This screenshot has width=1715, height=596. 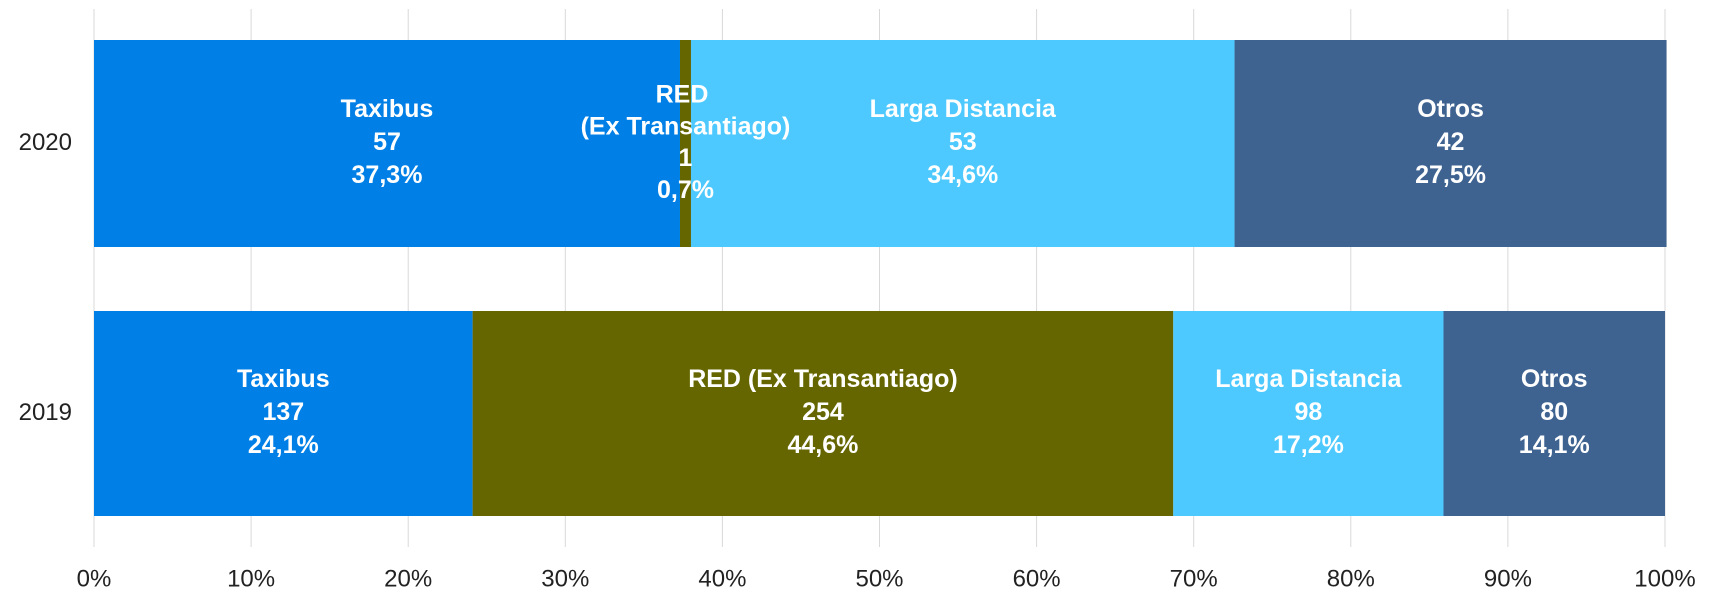 I want to click on segment-count: 57, so click(x=387, y=142).